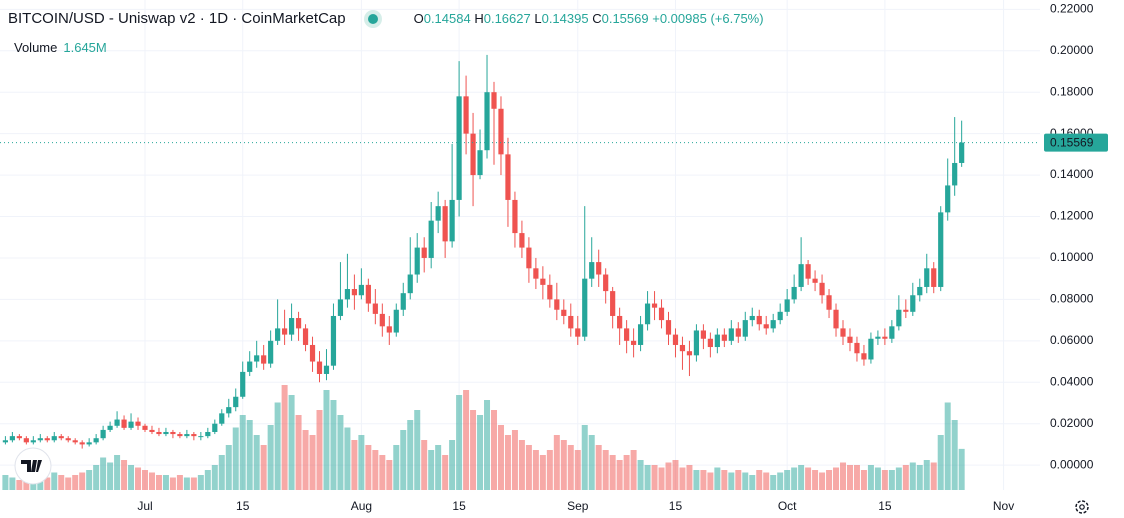 The width and height of the screenshot is (1124, 518). I want to click on gear-ring, so click(1082, 507).